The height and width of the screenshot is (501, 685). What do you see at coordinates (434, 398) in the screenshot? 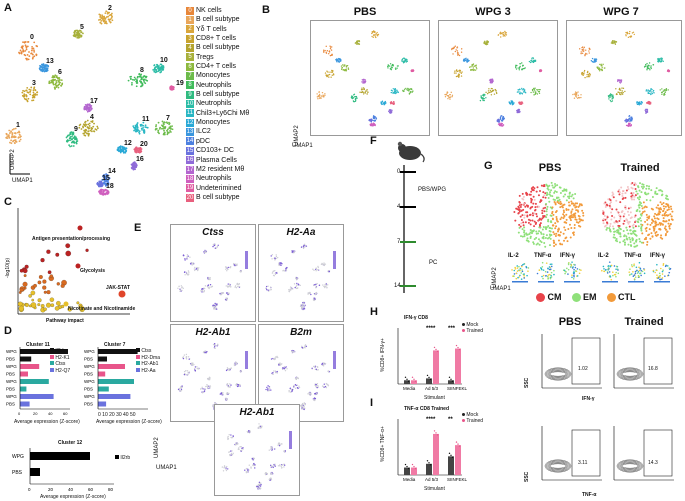
I see `h-xlabel: Stimulant` at bounding box center [434, 398].